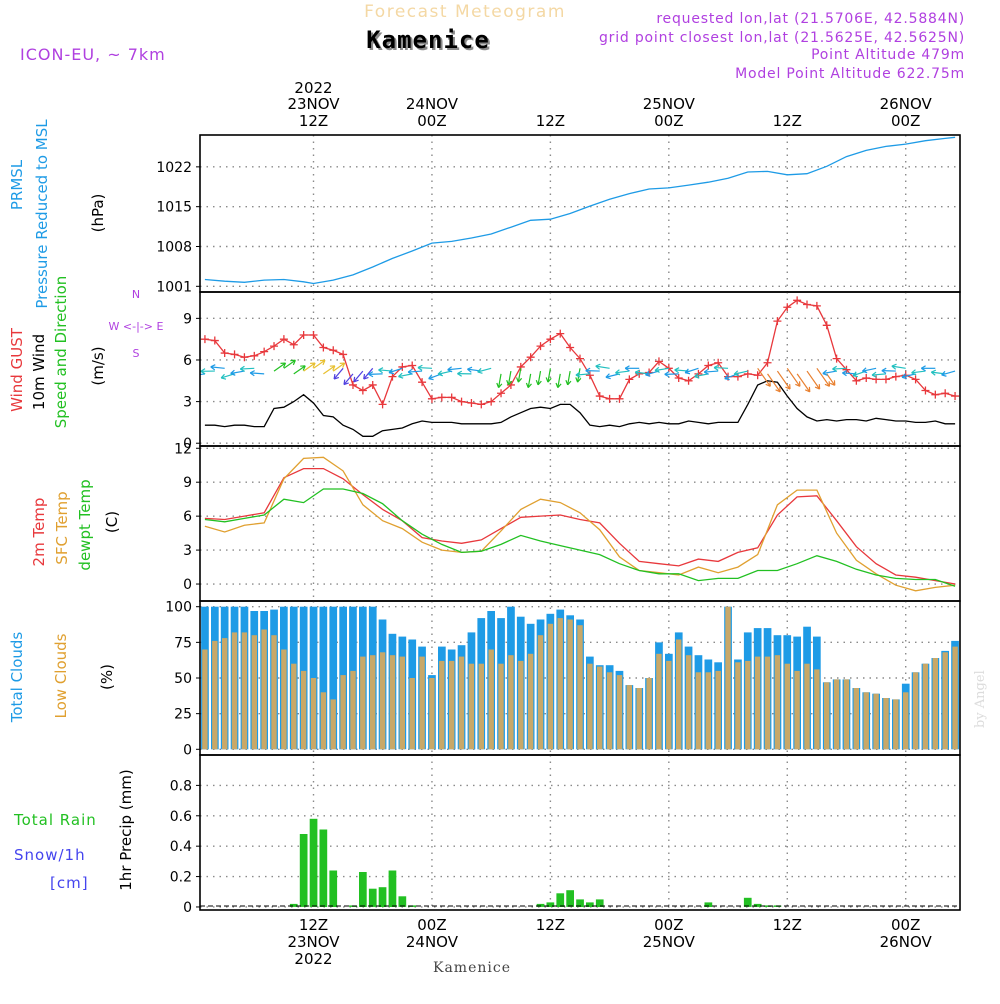  I want to click on top-axis-date: 24NOV, so click(432, 104).